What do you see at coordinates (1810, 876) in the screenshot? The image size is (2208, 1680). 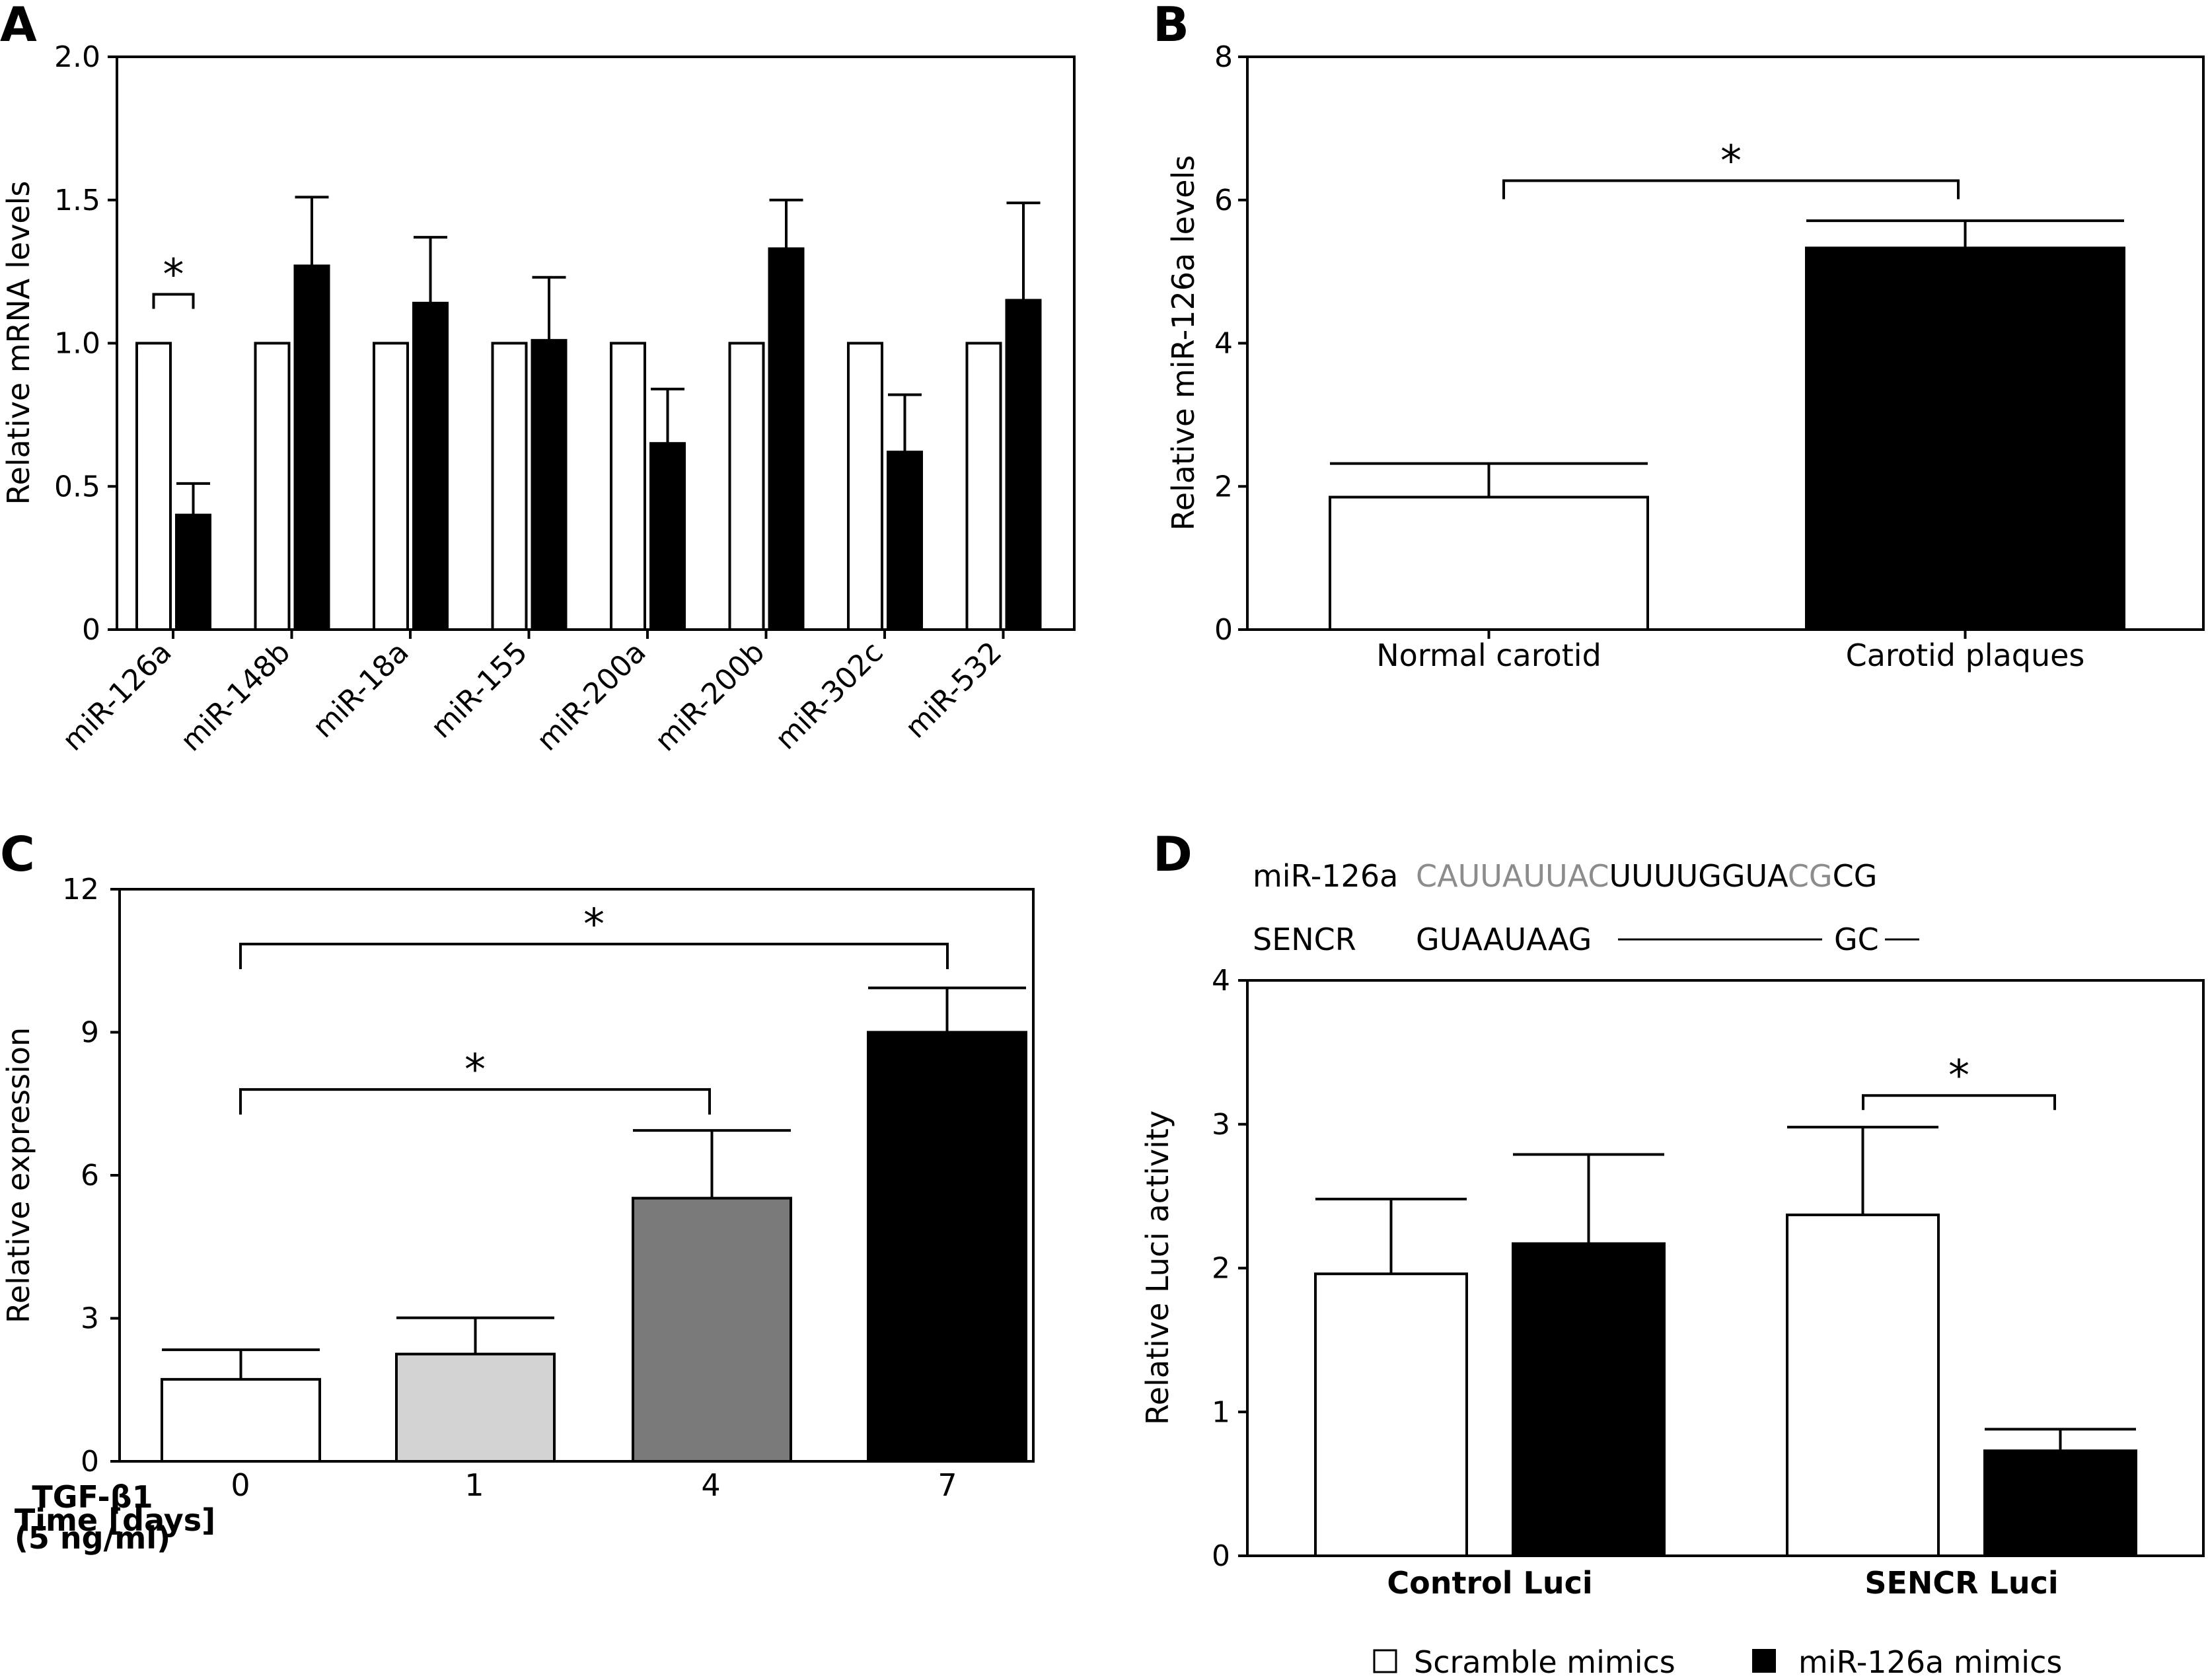 I see `seq-part-3: CG` at bounding box center [1810, 876].